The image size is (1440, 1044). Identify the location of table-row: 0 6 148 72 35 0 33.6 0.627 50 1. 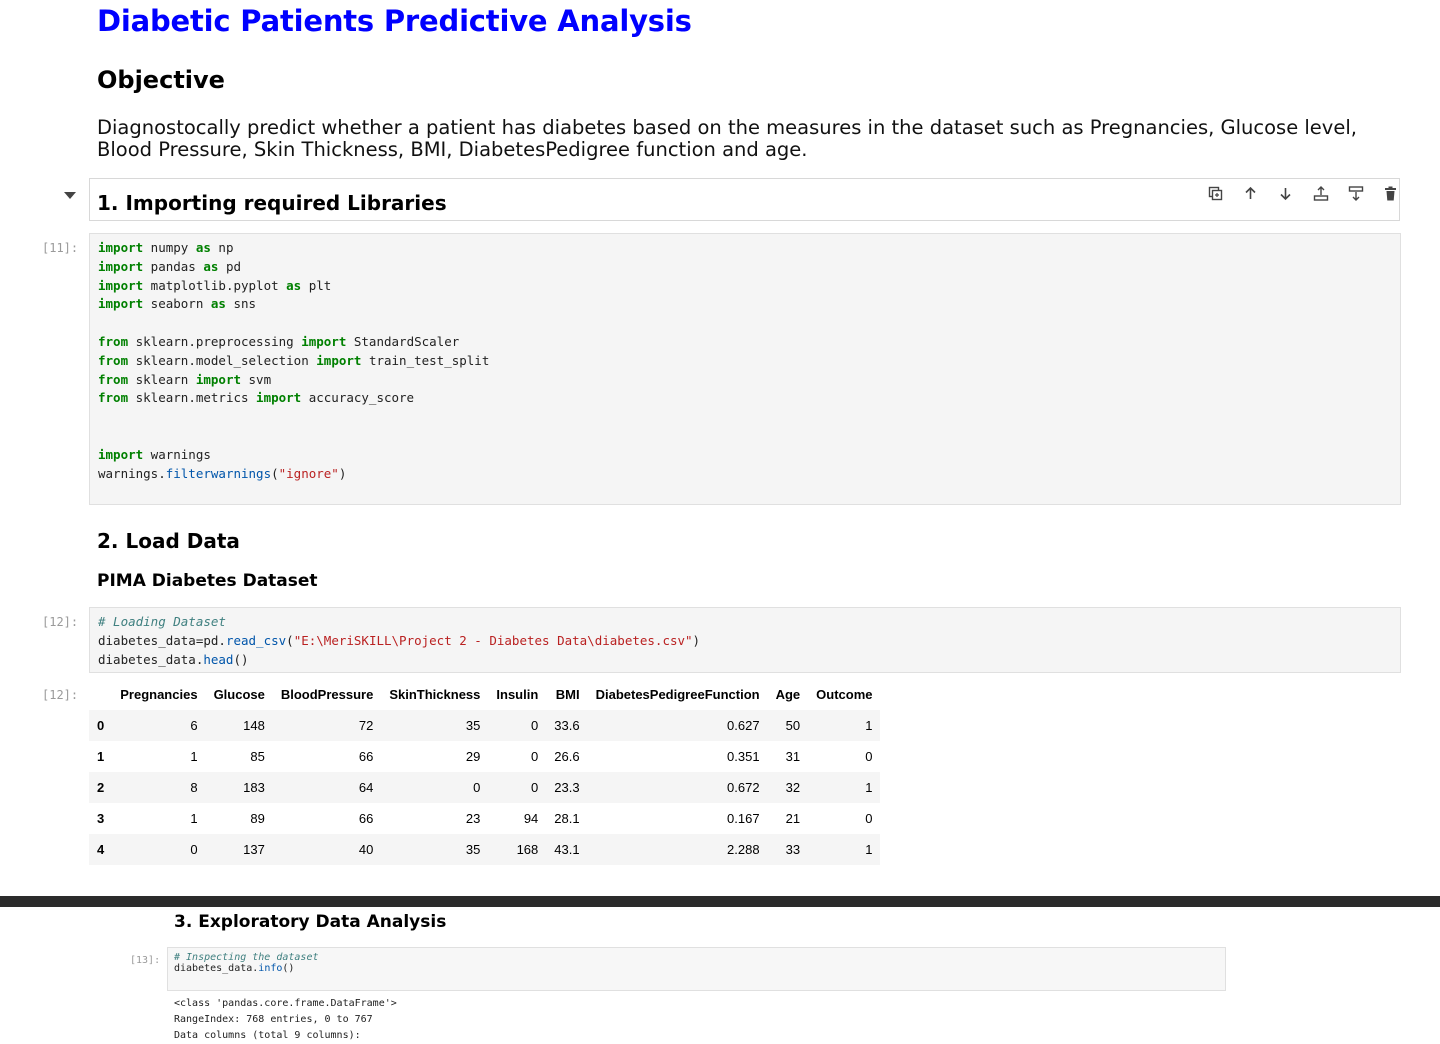
(485, 725).